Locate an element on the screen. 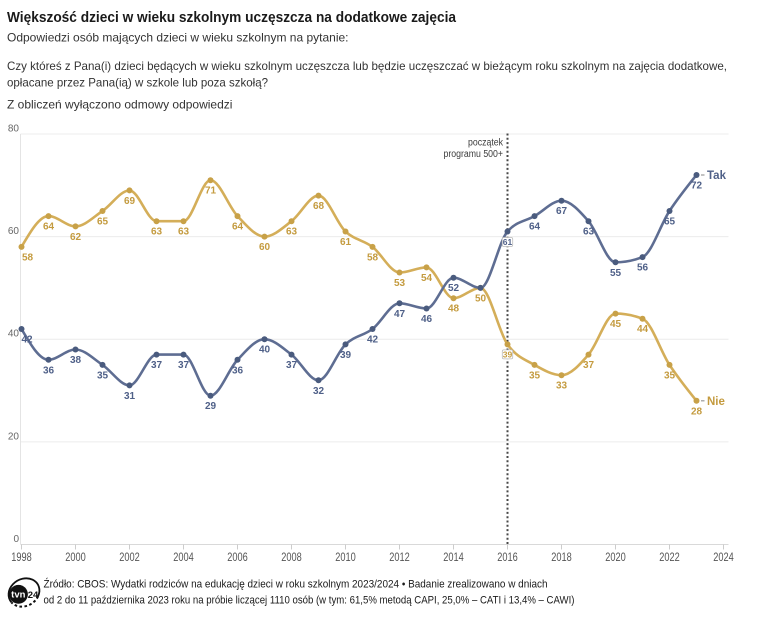 This screenshot has height=620, width=768. svg-text: 1998 is located at coordinates (21, 558).